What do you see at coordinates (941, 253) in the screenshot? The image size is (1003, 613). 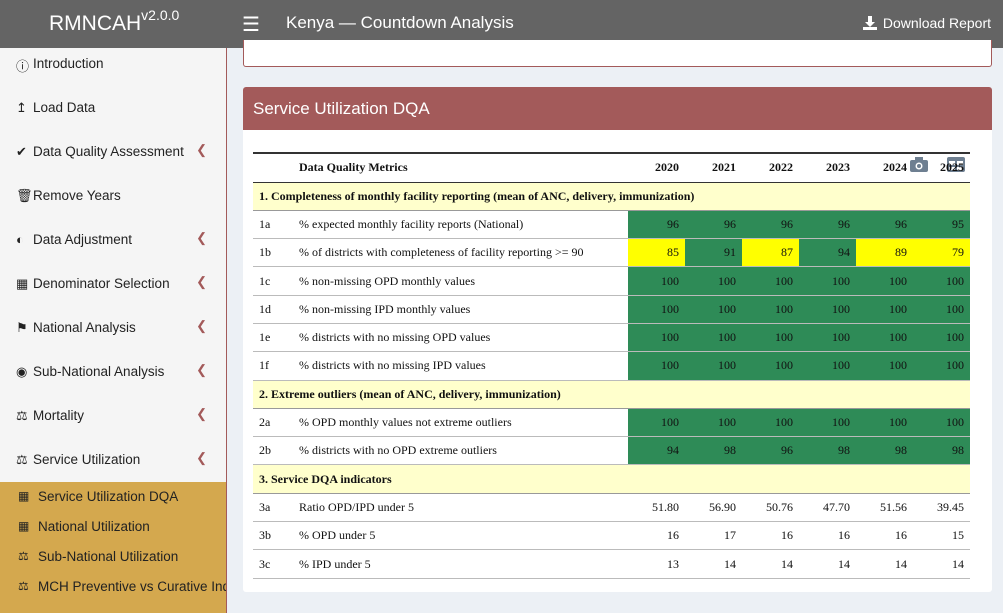 I see `row-value: 79` at bounding box center [941, 253].